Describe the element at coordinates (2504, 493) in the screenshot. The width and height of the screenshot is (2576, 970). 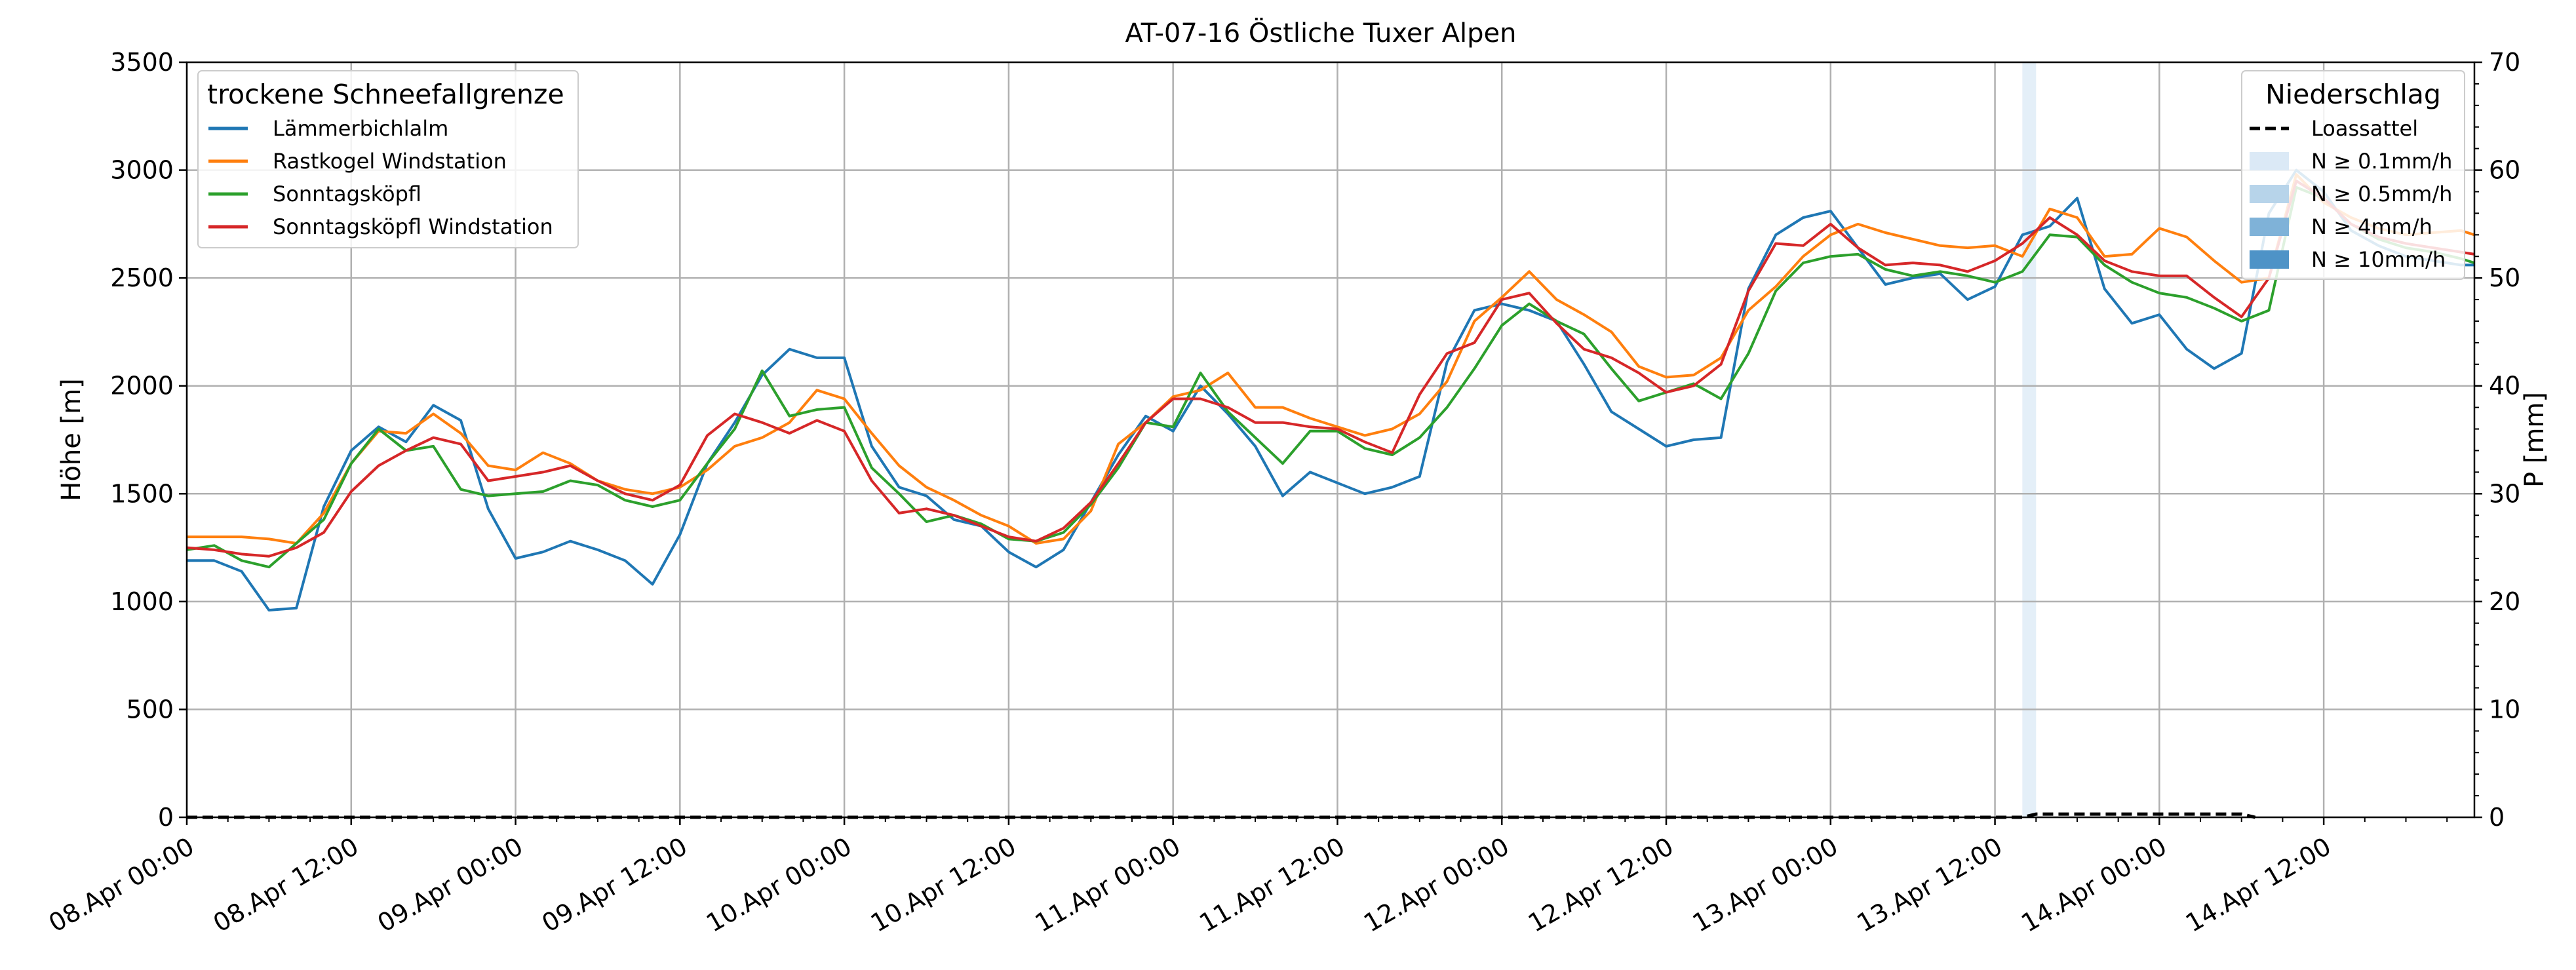
I see `y-tick-label-right-3: 30` at that location.